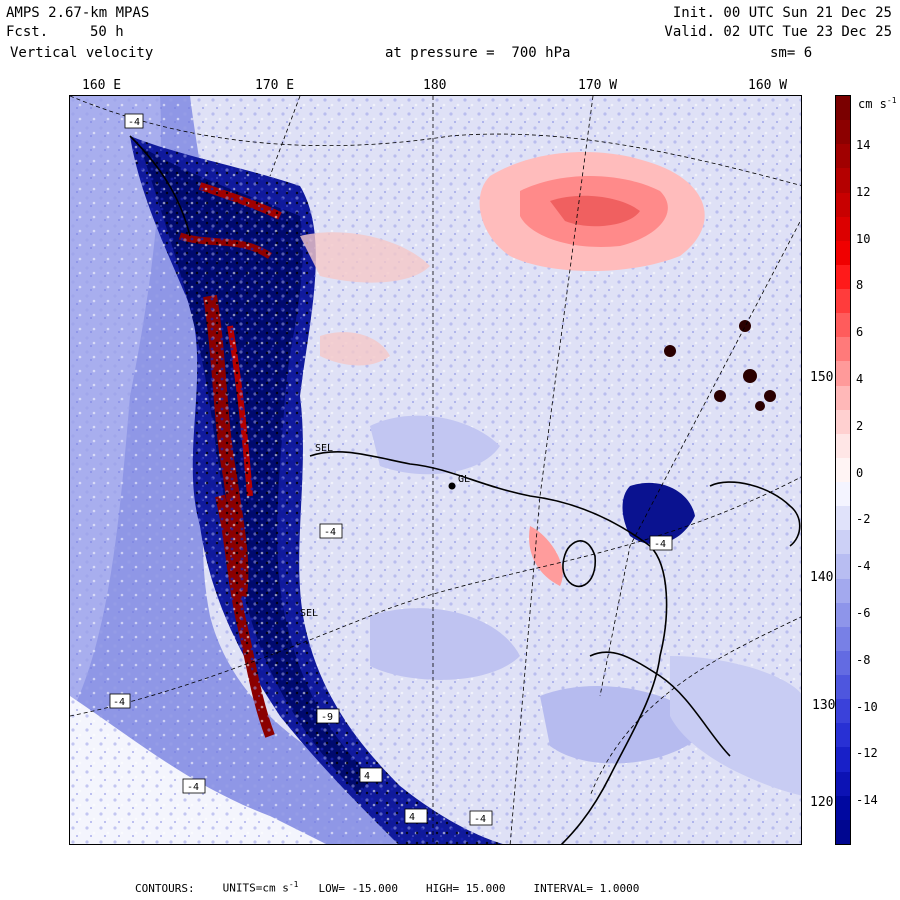  I want to click on lon-label-160e: 160 E, so click(102, 85).